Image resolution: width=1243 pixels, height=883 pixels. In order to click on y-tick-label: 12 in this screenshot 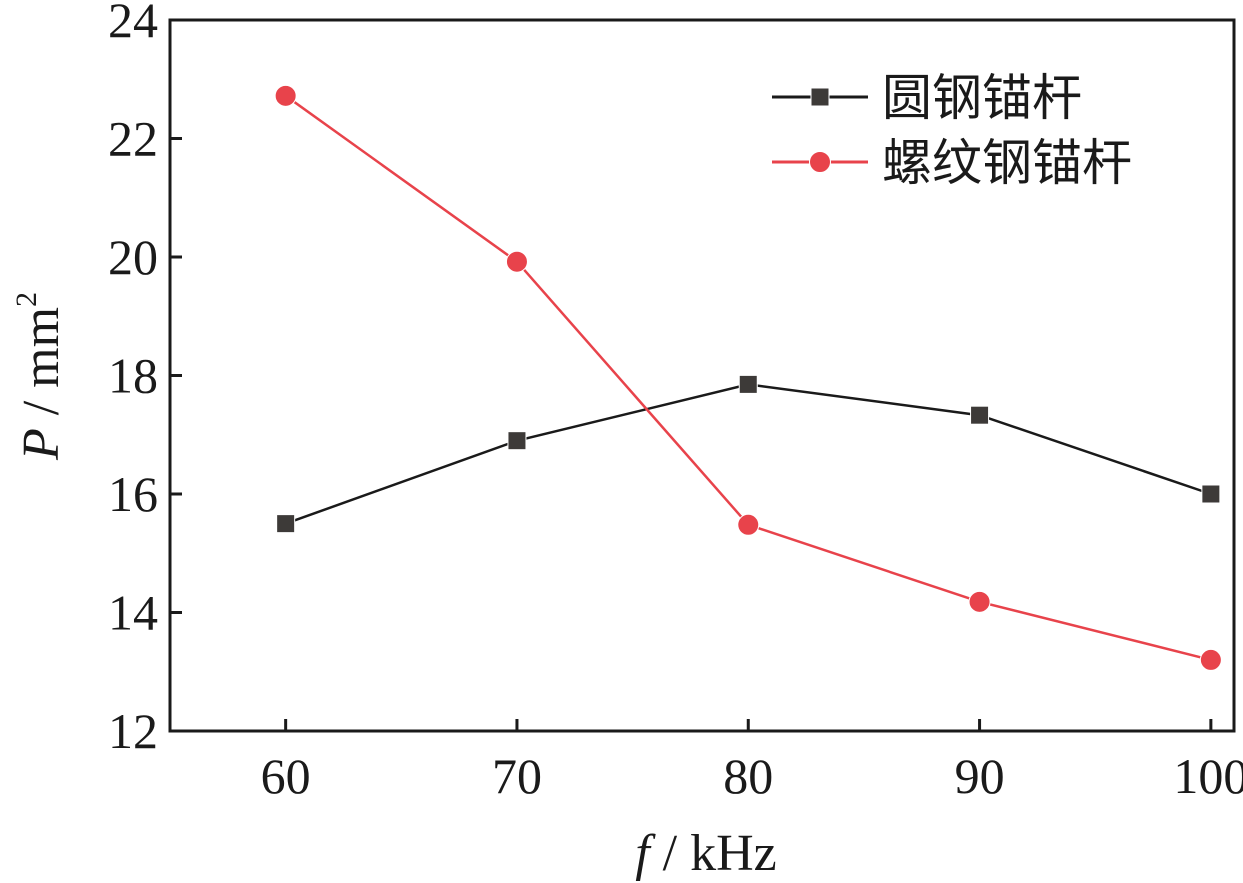, I will do `click(133, 731)`.